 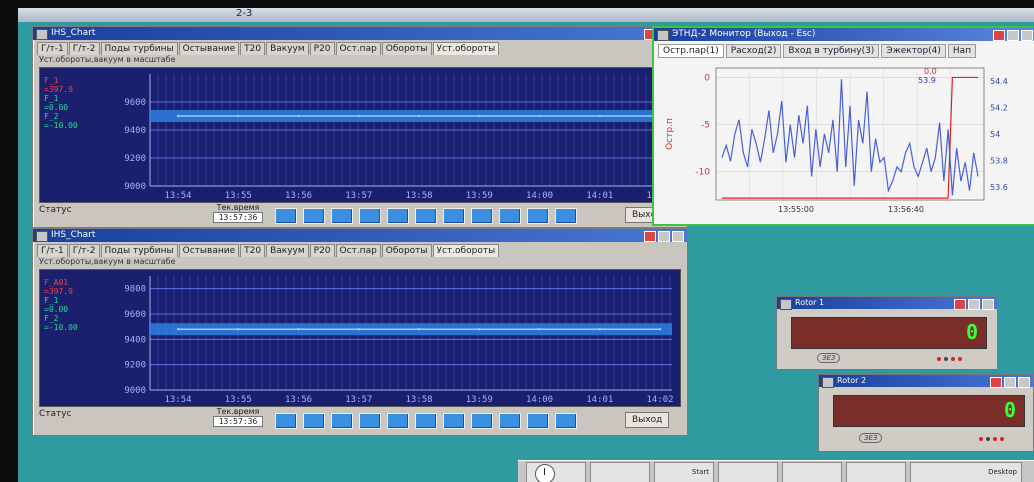 What do you see at coordinates (61, 125) in the screenshot?
I see `legend-value: =-10.00` at bounding box center [61, 125].